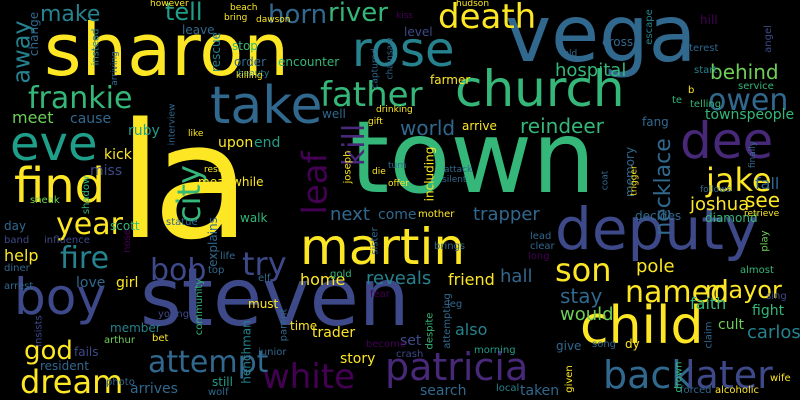 This screenshot has height=400, width=800. I want to click on word-fall: fall, so click(767, 183).